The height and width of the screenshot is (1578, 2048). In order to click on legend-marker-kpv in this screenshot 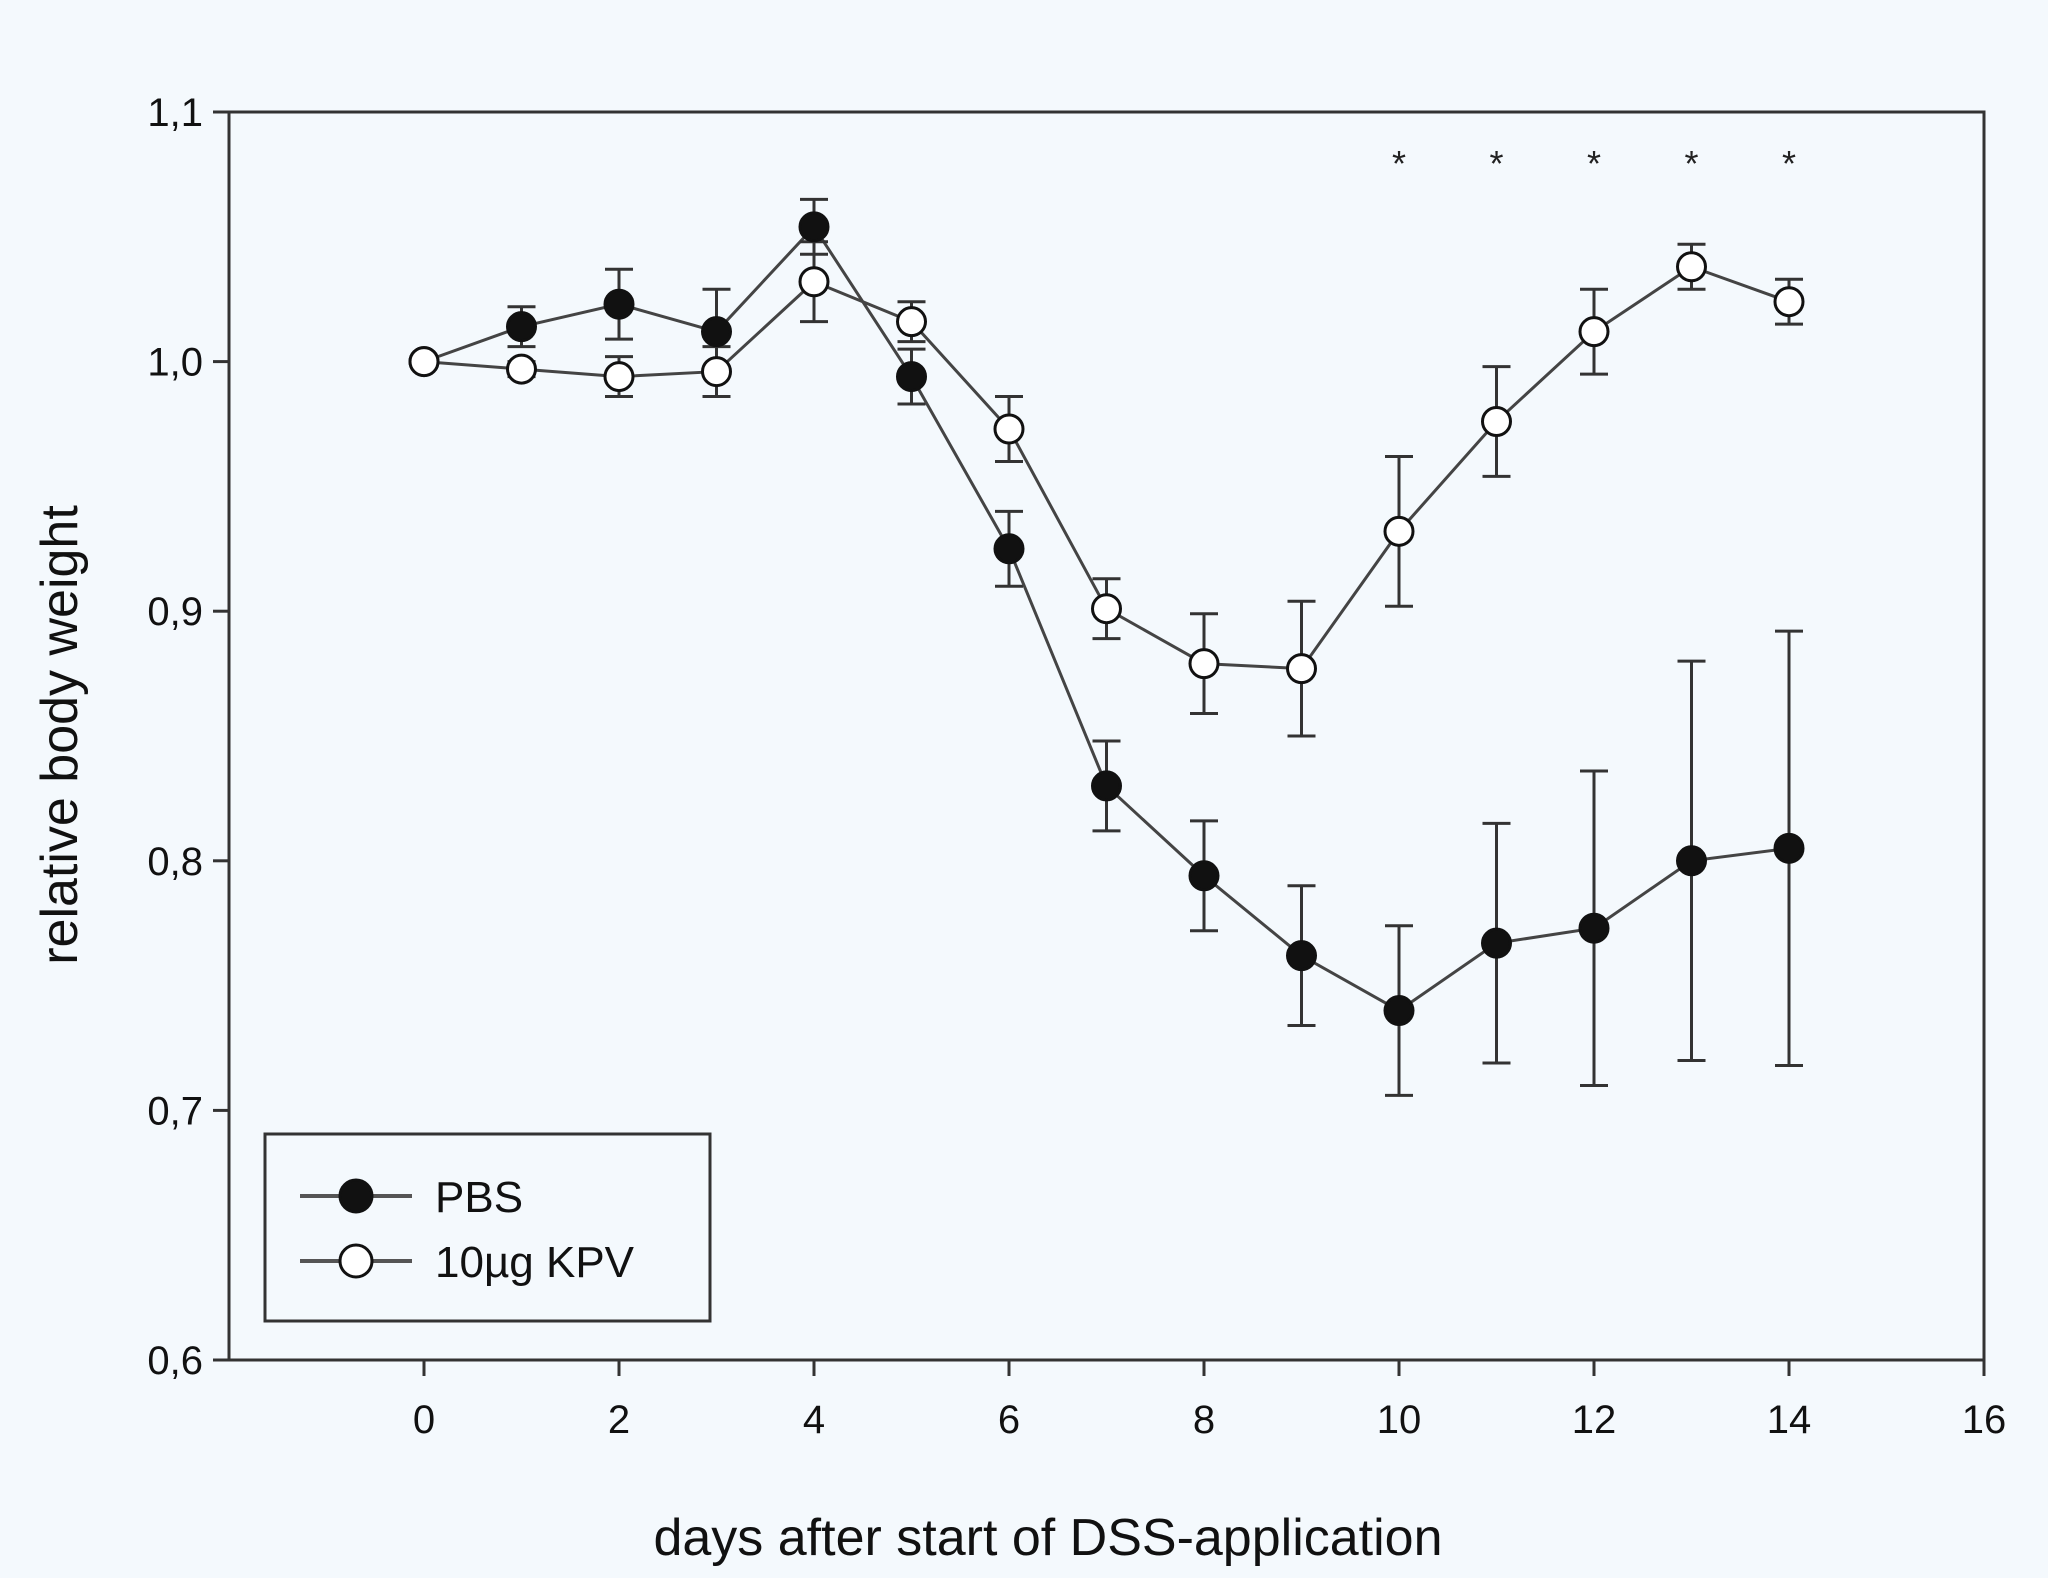, I will do `click(356, 1261)`.